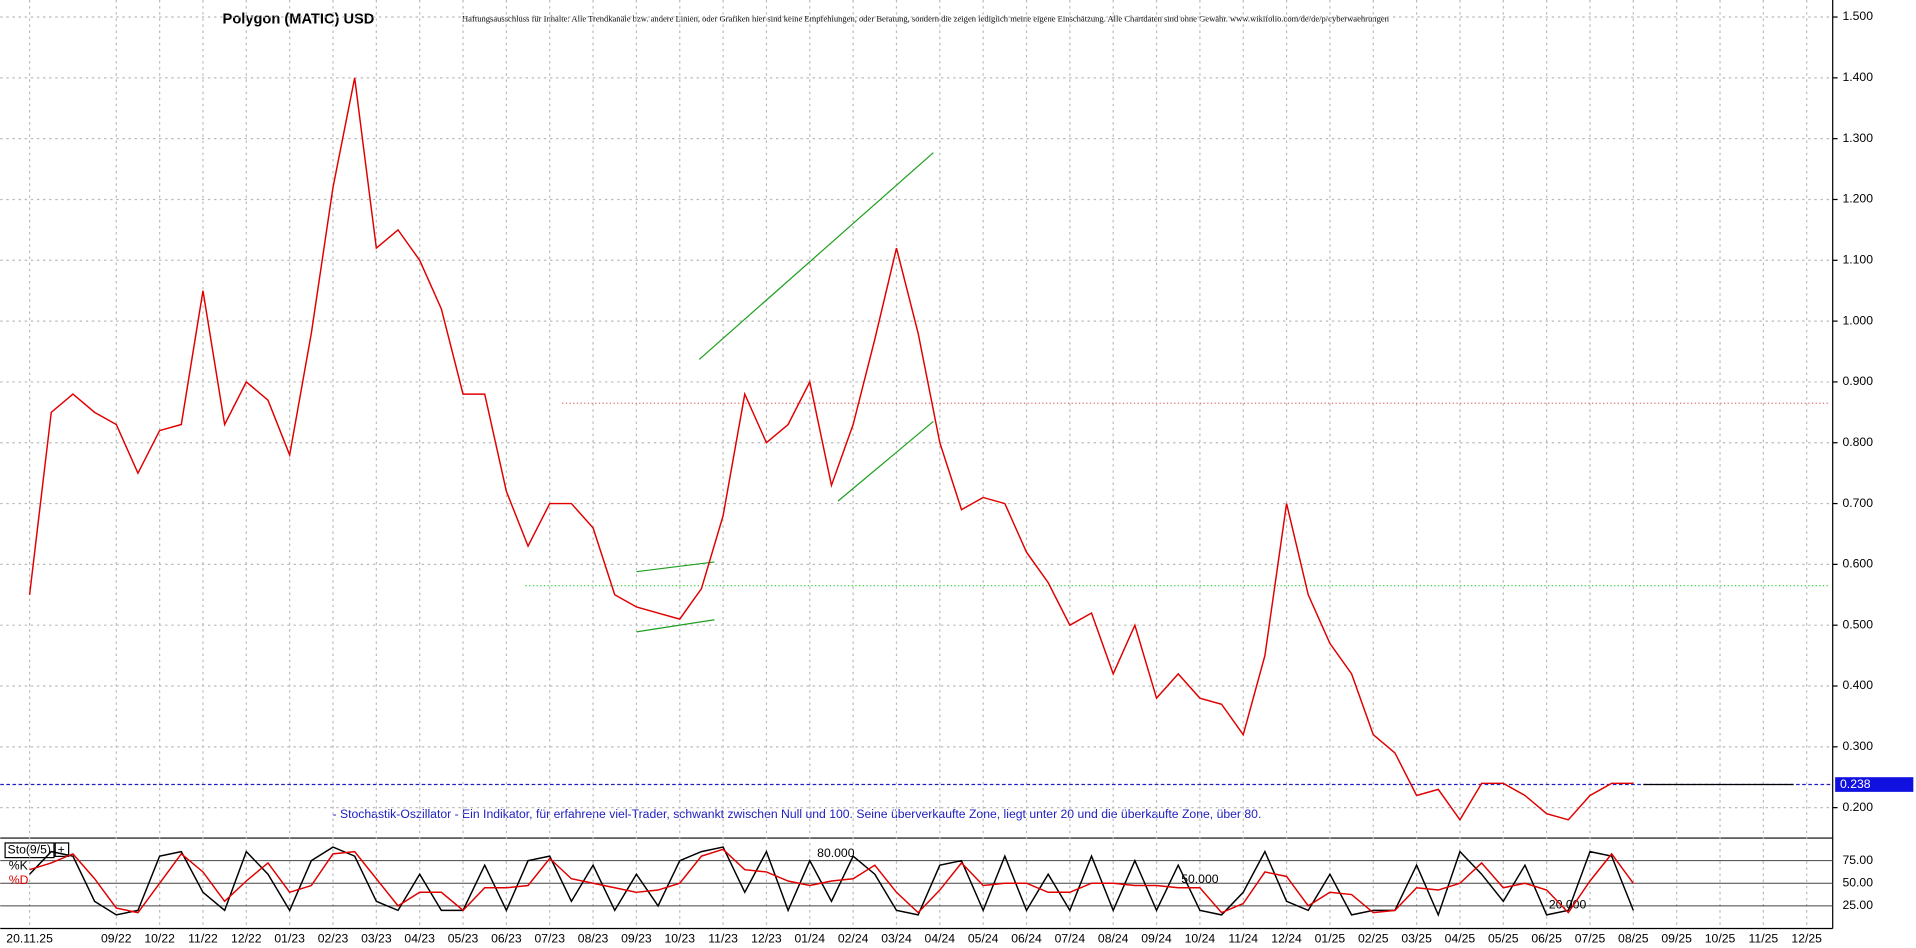  I want to click on x-tick-label: 11/23, so click(723, 939).